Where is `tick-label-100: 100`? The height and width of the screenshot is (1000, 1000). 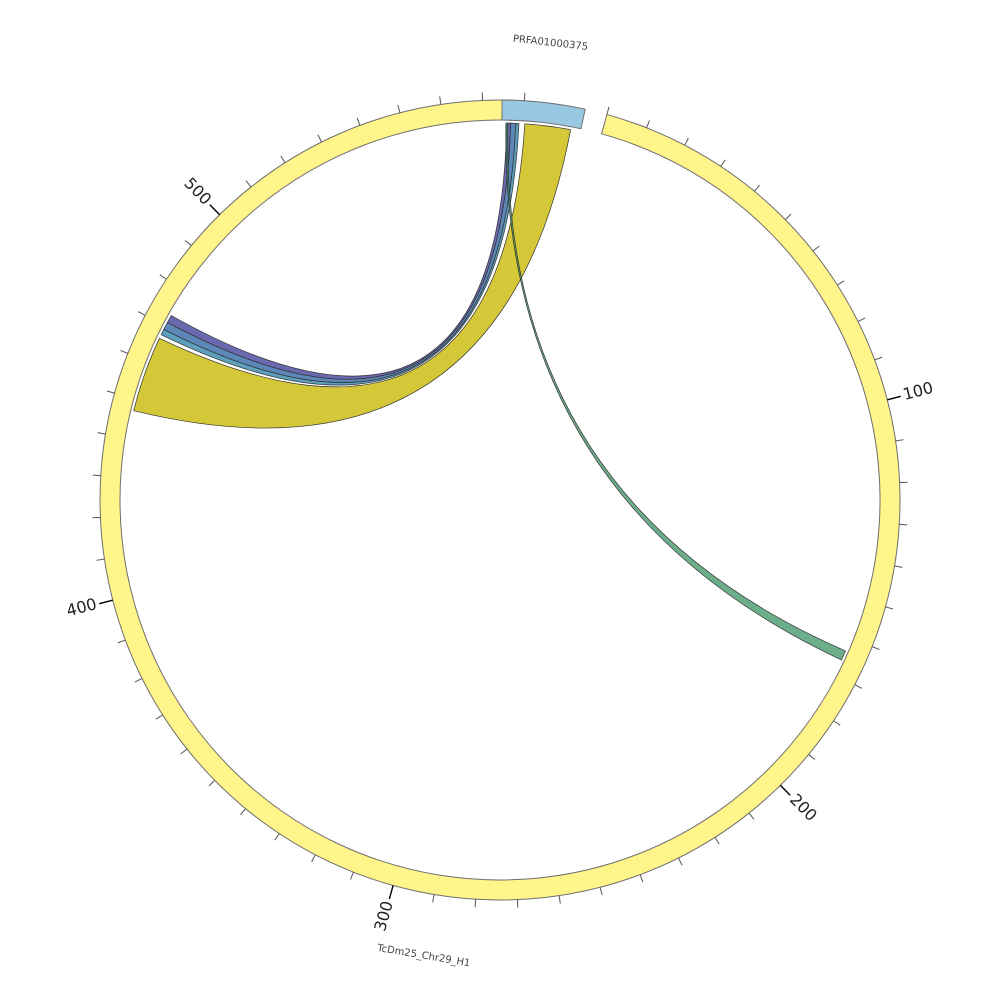 tick-label-100: 100 is located at coordinates (918, 391).